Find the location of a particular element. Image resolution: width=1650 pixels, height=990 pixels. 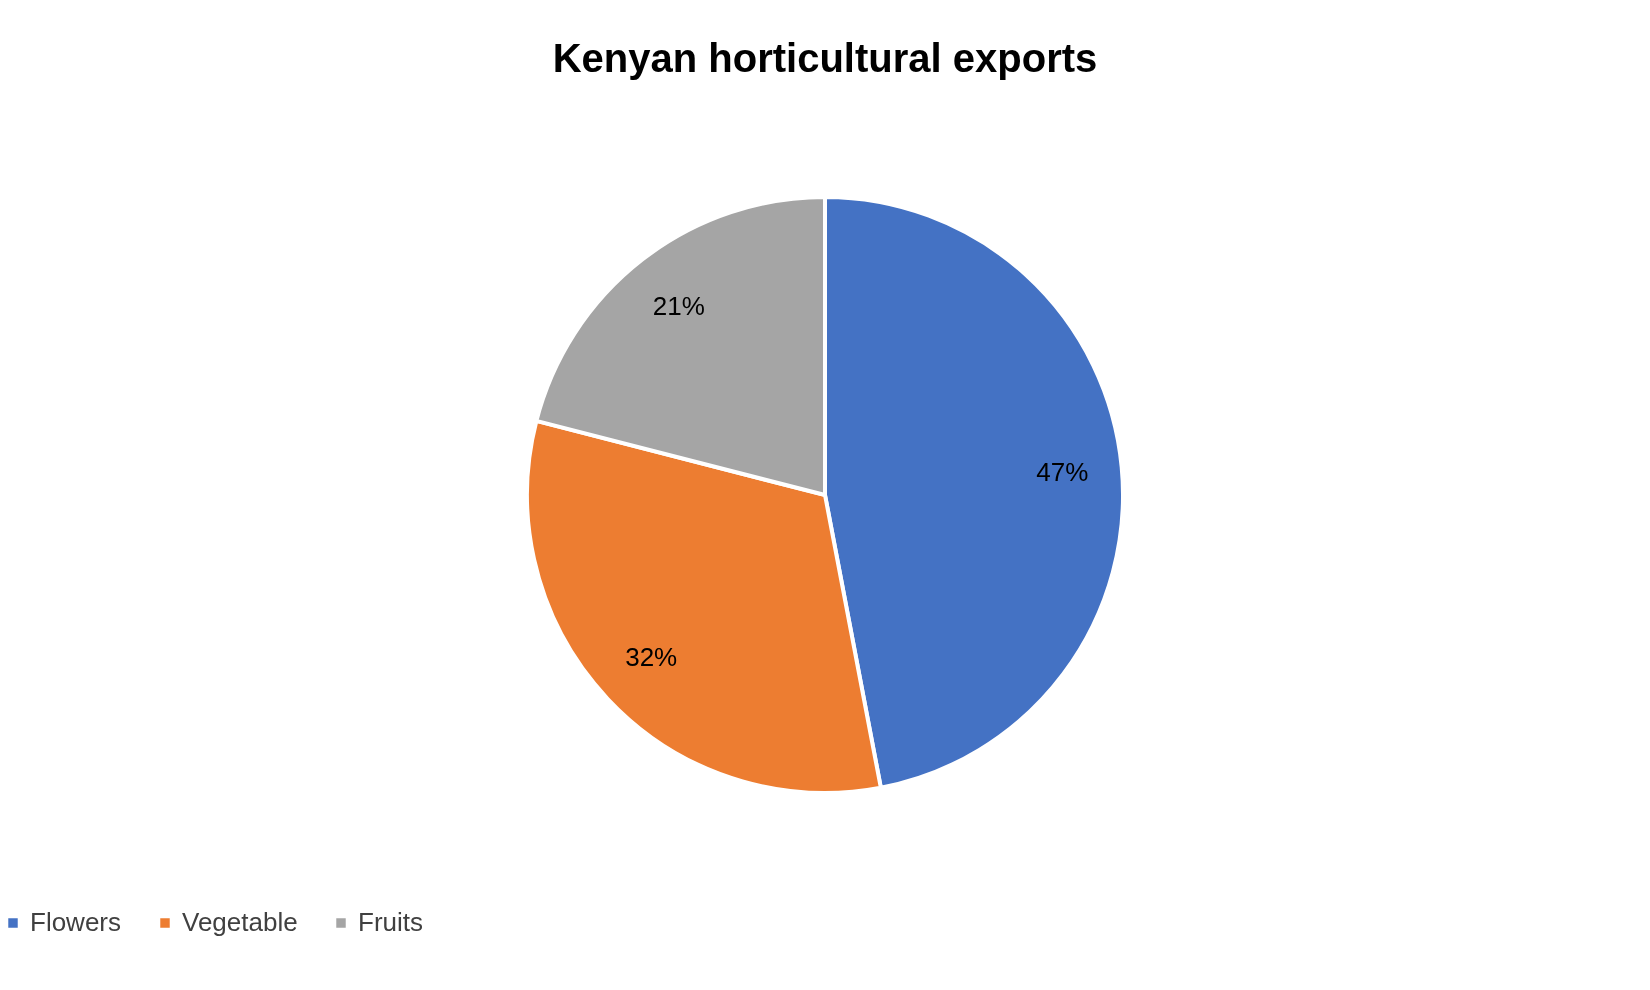

legend-label: Vegetable is located at coordinates (240, 922).